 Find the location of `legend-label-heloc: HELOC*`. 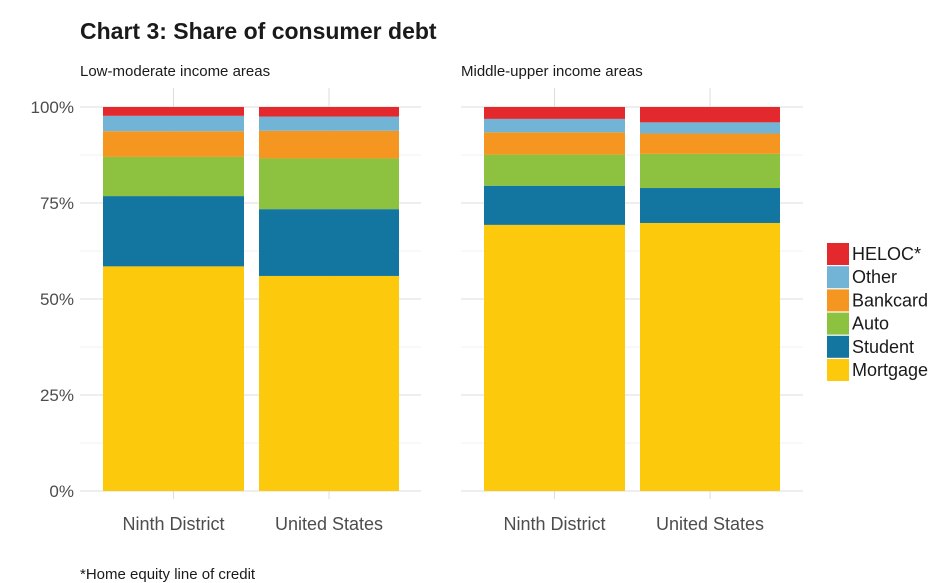

legend-label-heloc: HELOC* is located at coordinates (886, 254).